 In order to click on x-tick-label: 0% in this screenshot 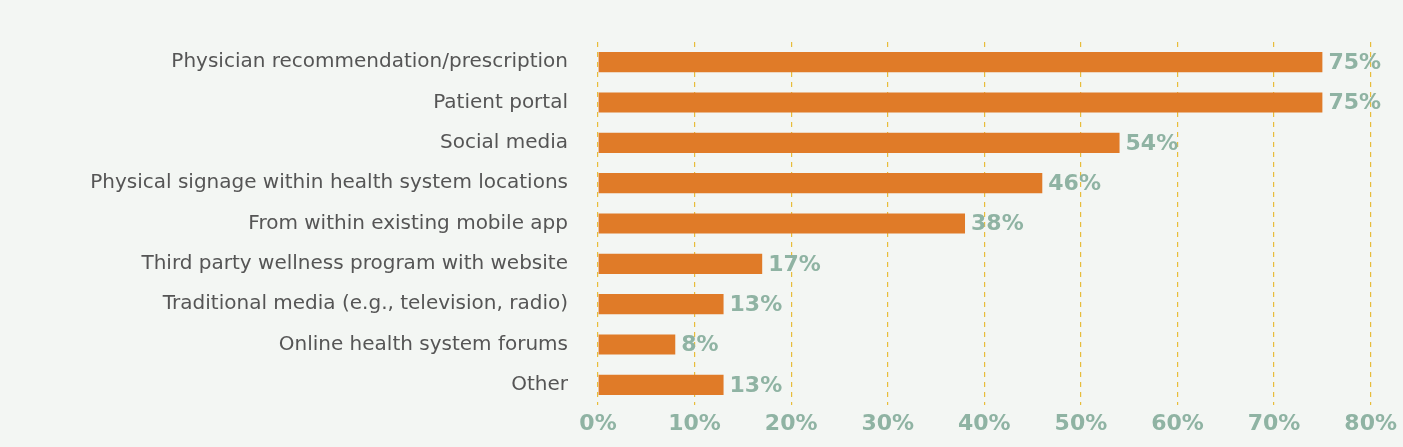, I will do `click(598, 422)`.